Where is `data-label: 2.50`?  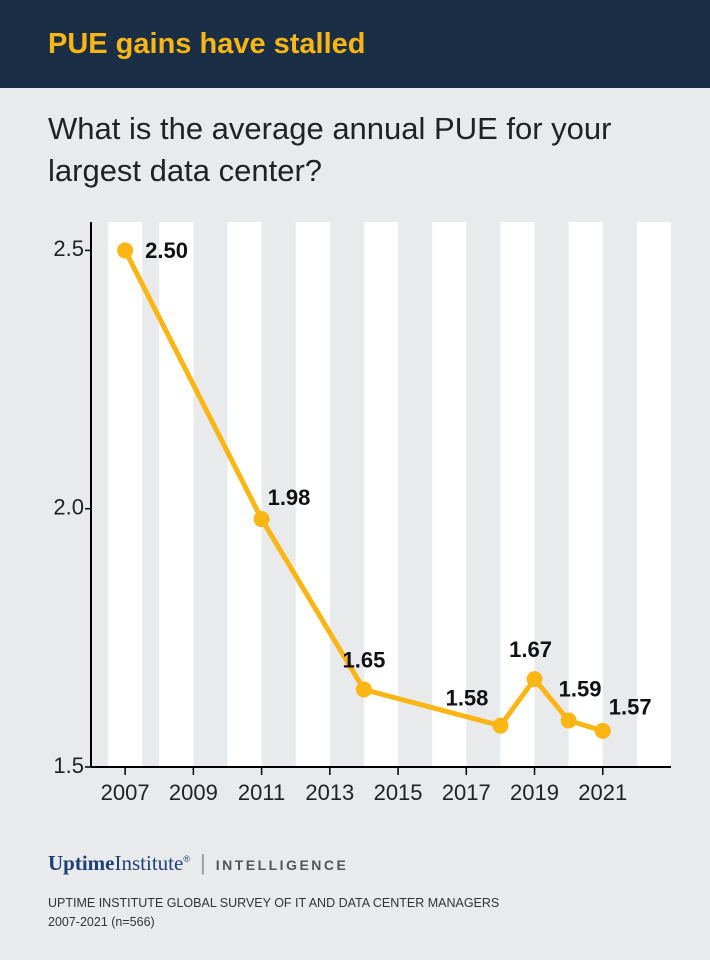 data-label: 2.50 is located at coordinates (166, 250).